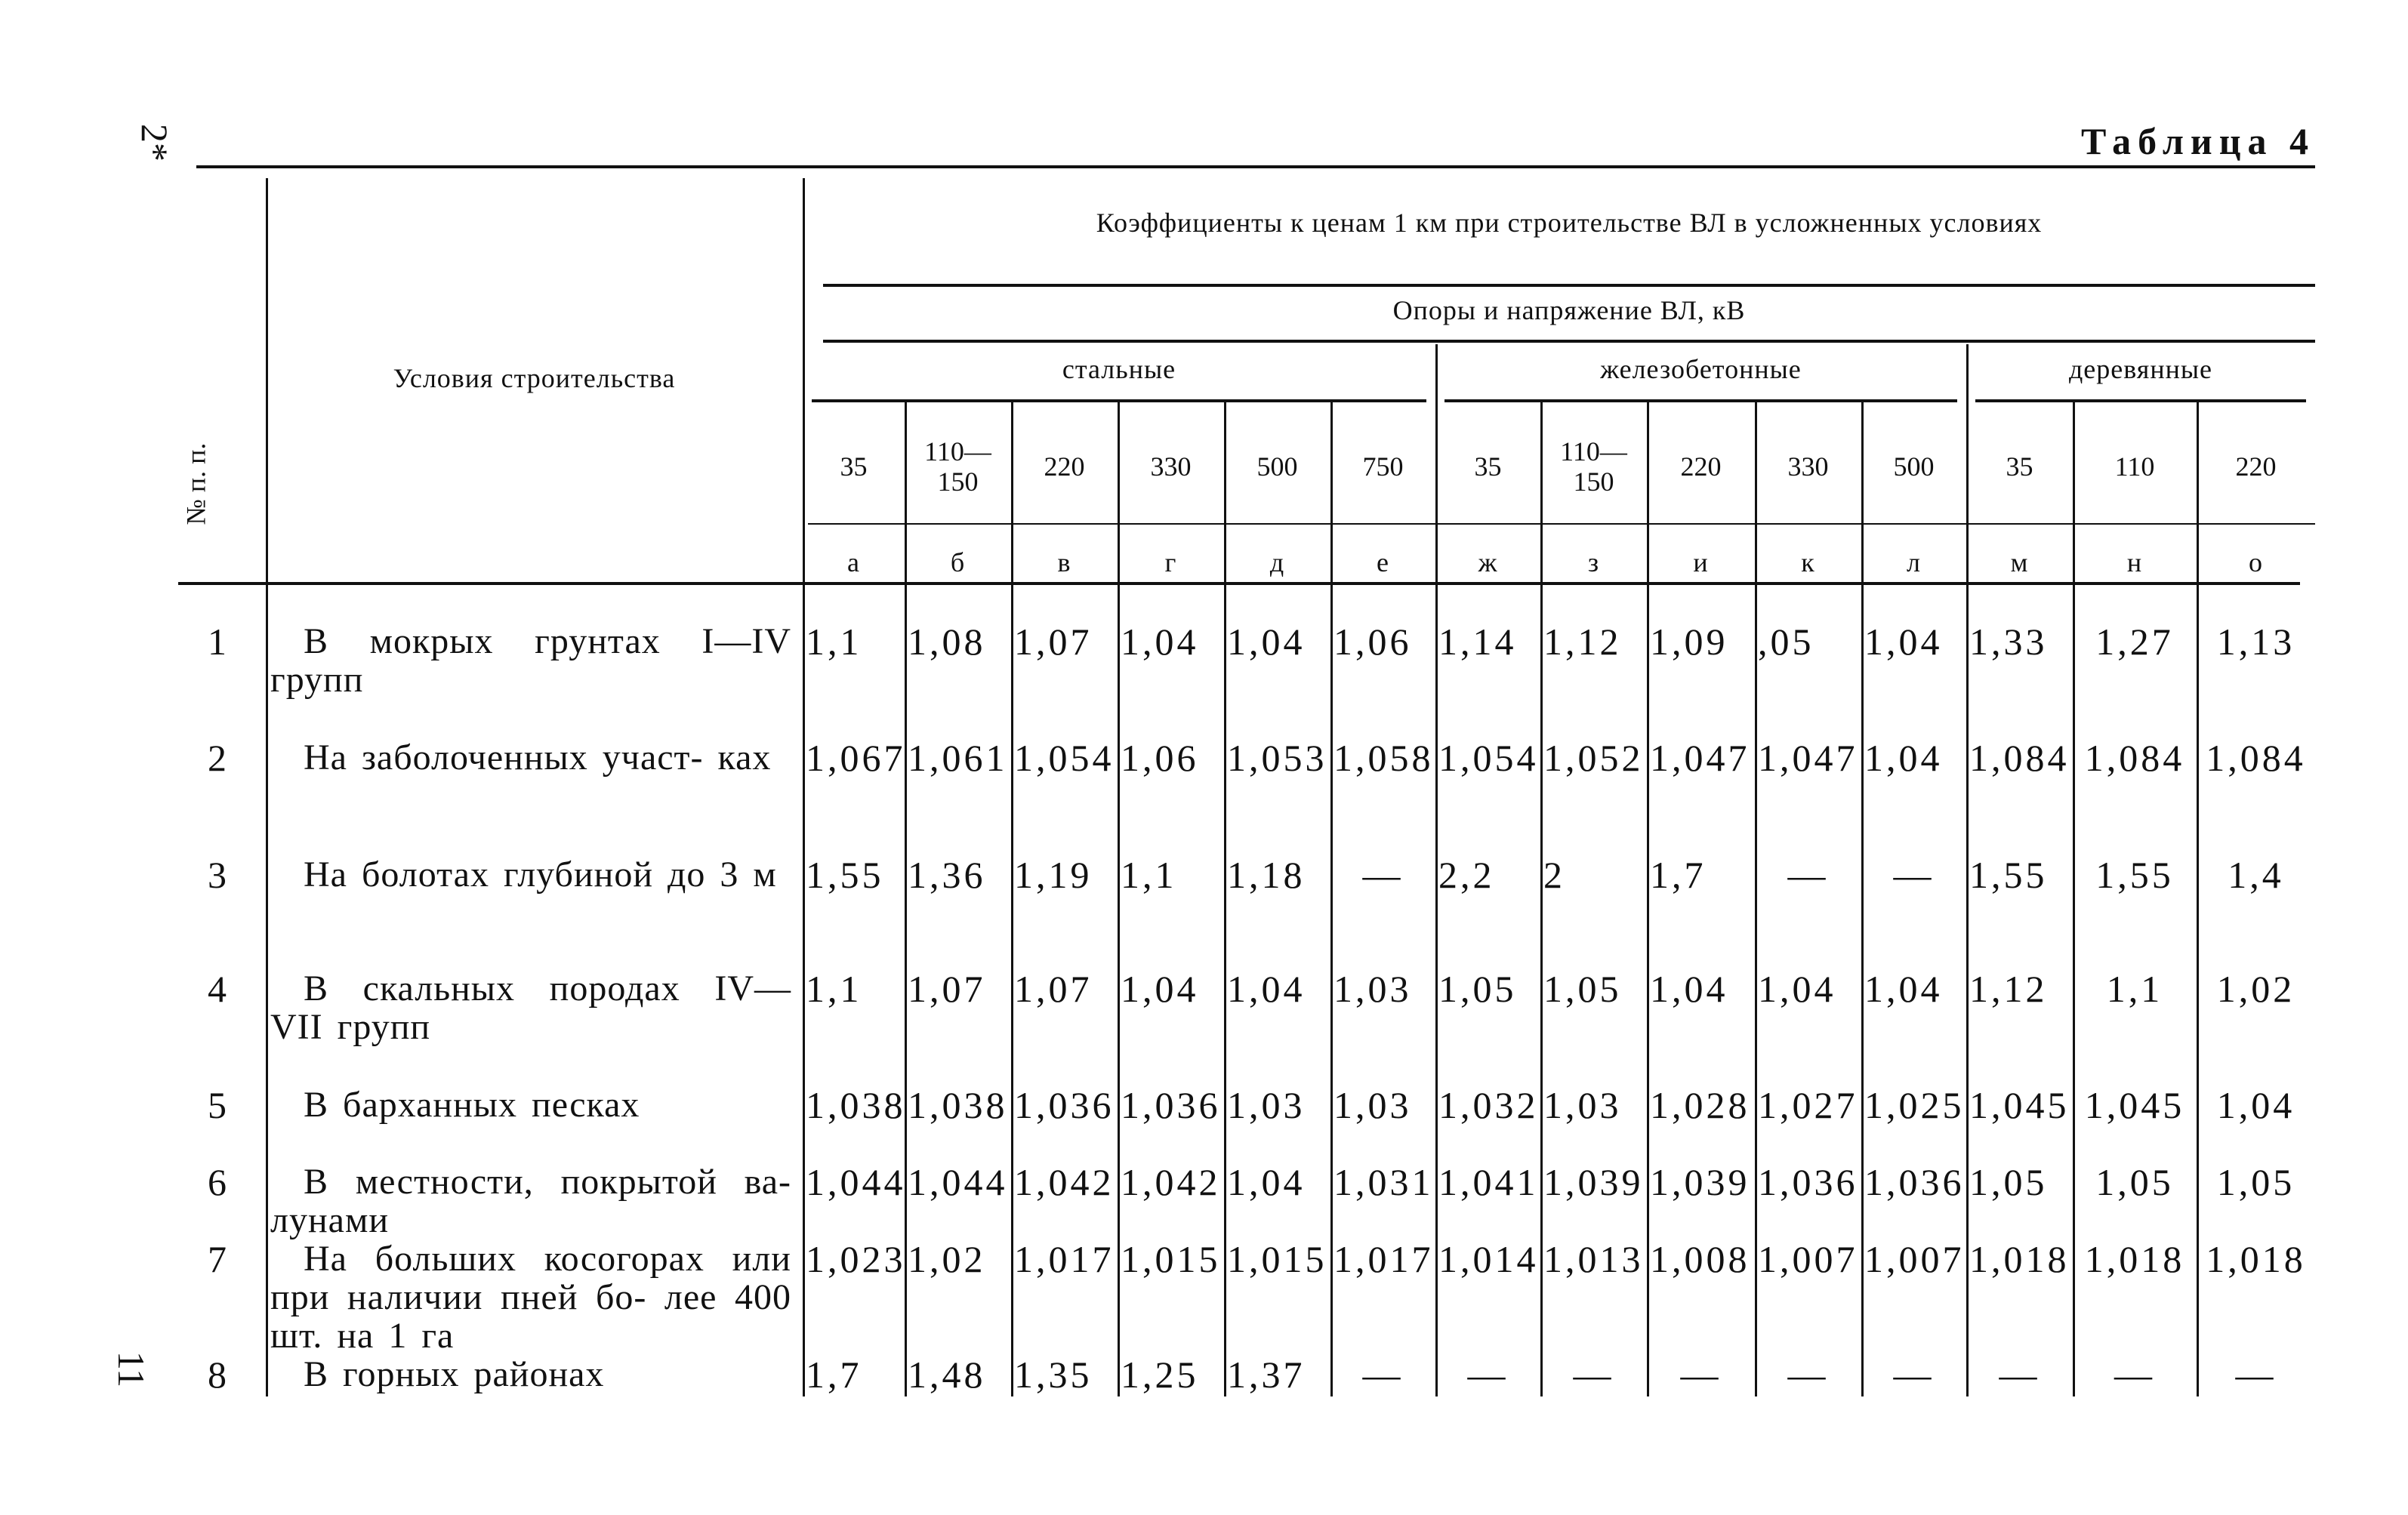 The image size is (2408, 1515). What do you see at coordinates (1477, 641) in the screenshot?
I see `table-cell: 1,14` at bounding box center [1477, 641].